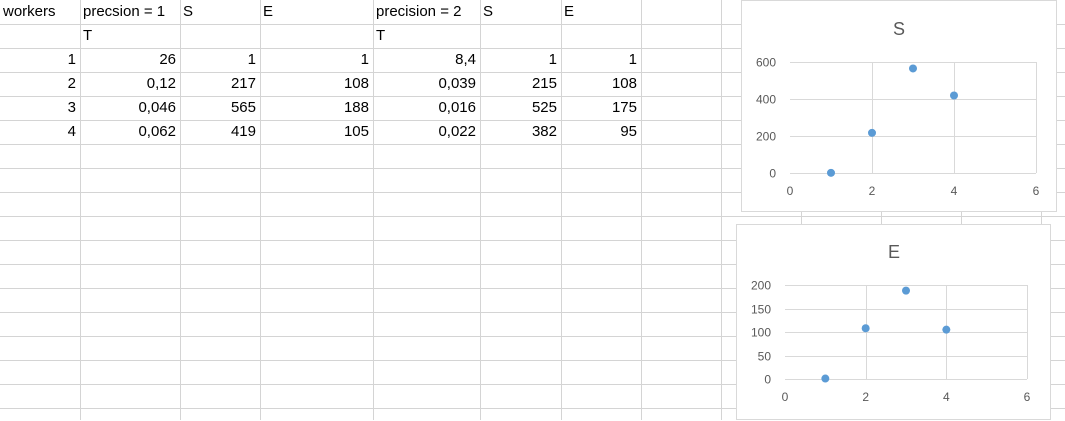 The image size is (1065, 421). Describe the element at coordinates (552, 59) in the screenshot. I see `cell-s2: 1` at that location.